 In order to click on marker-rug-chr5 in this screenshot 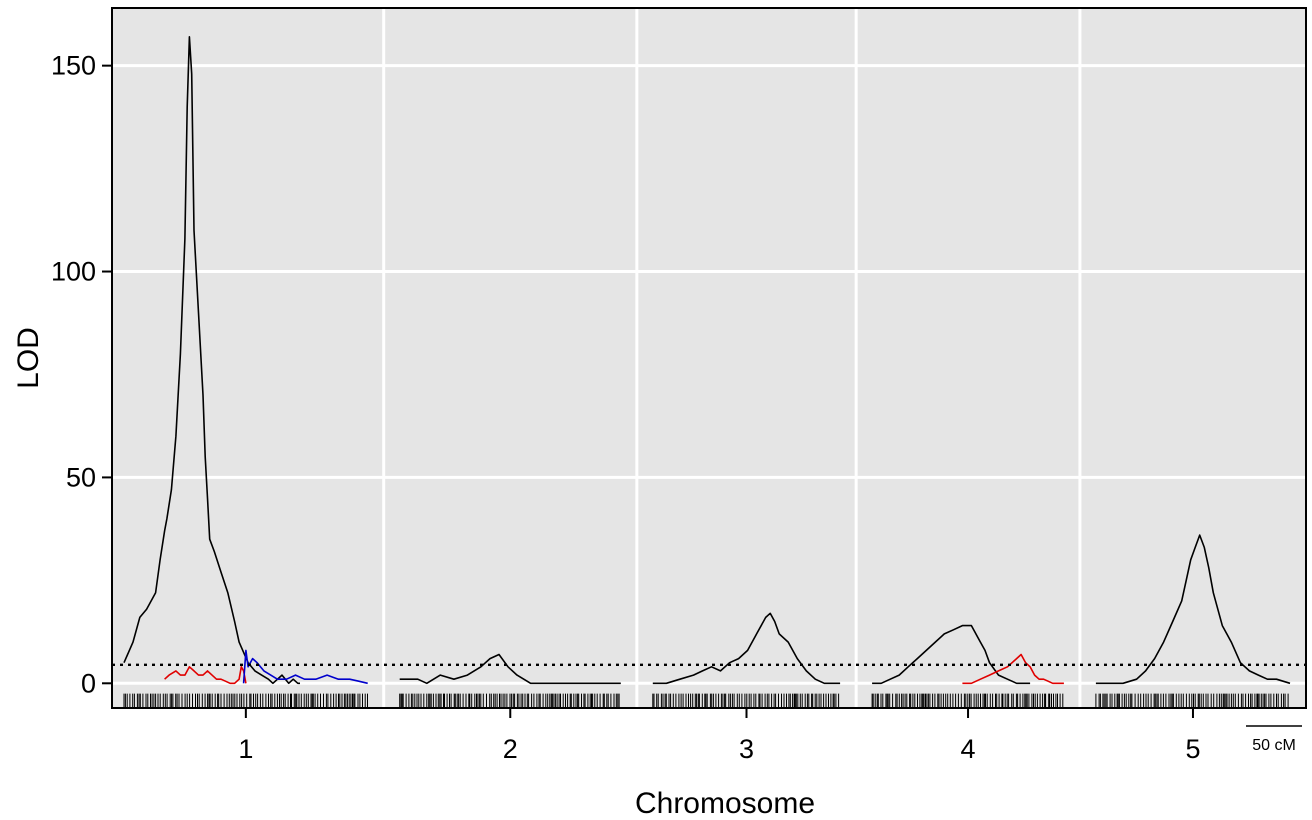, I will do `click(1192, 700)`.